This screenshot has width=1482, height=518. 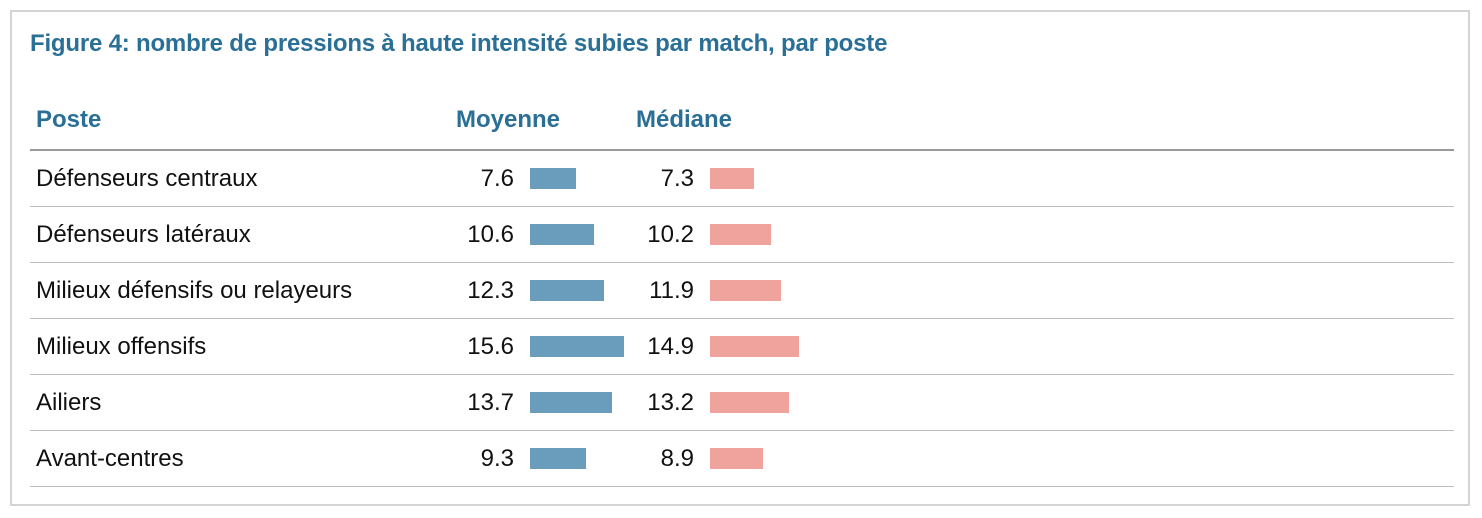 I want to click on mediane-value: 13.2, so click(x=670, y=402).